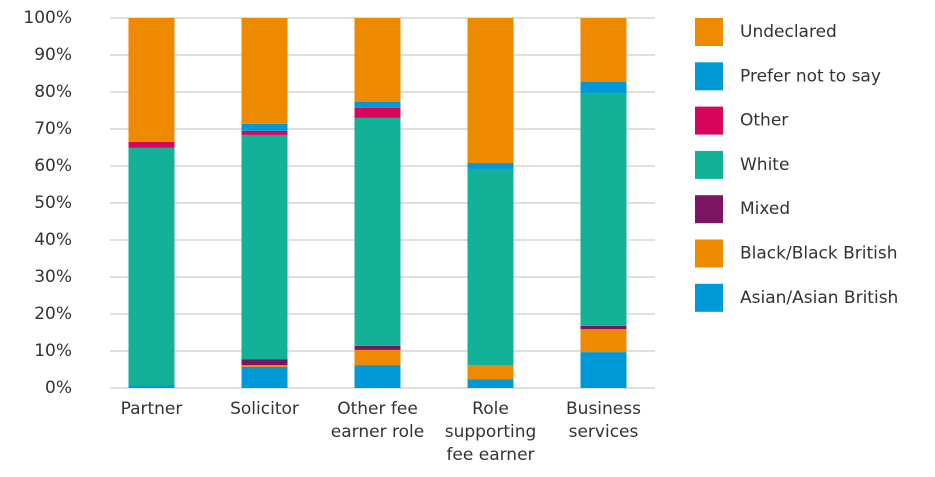 Image resolution: width=935 pixels, height=477 pixels. What do you see at coordinates (764, 121) in the screenshot?
I see `legend-label: Other` at bounding box center [764, 121].